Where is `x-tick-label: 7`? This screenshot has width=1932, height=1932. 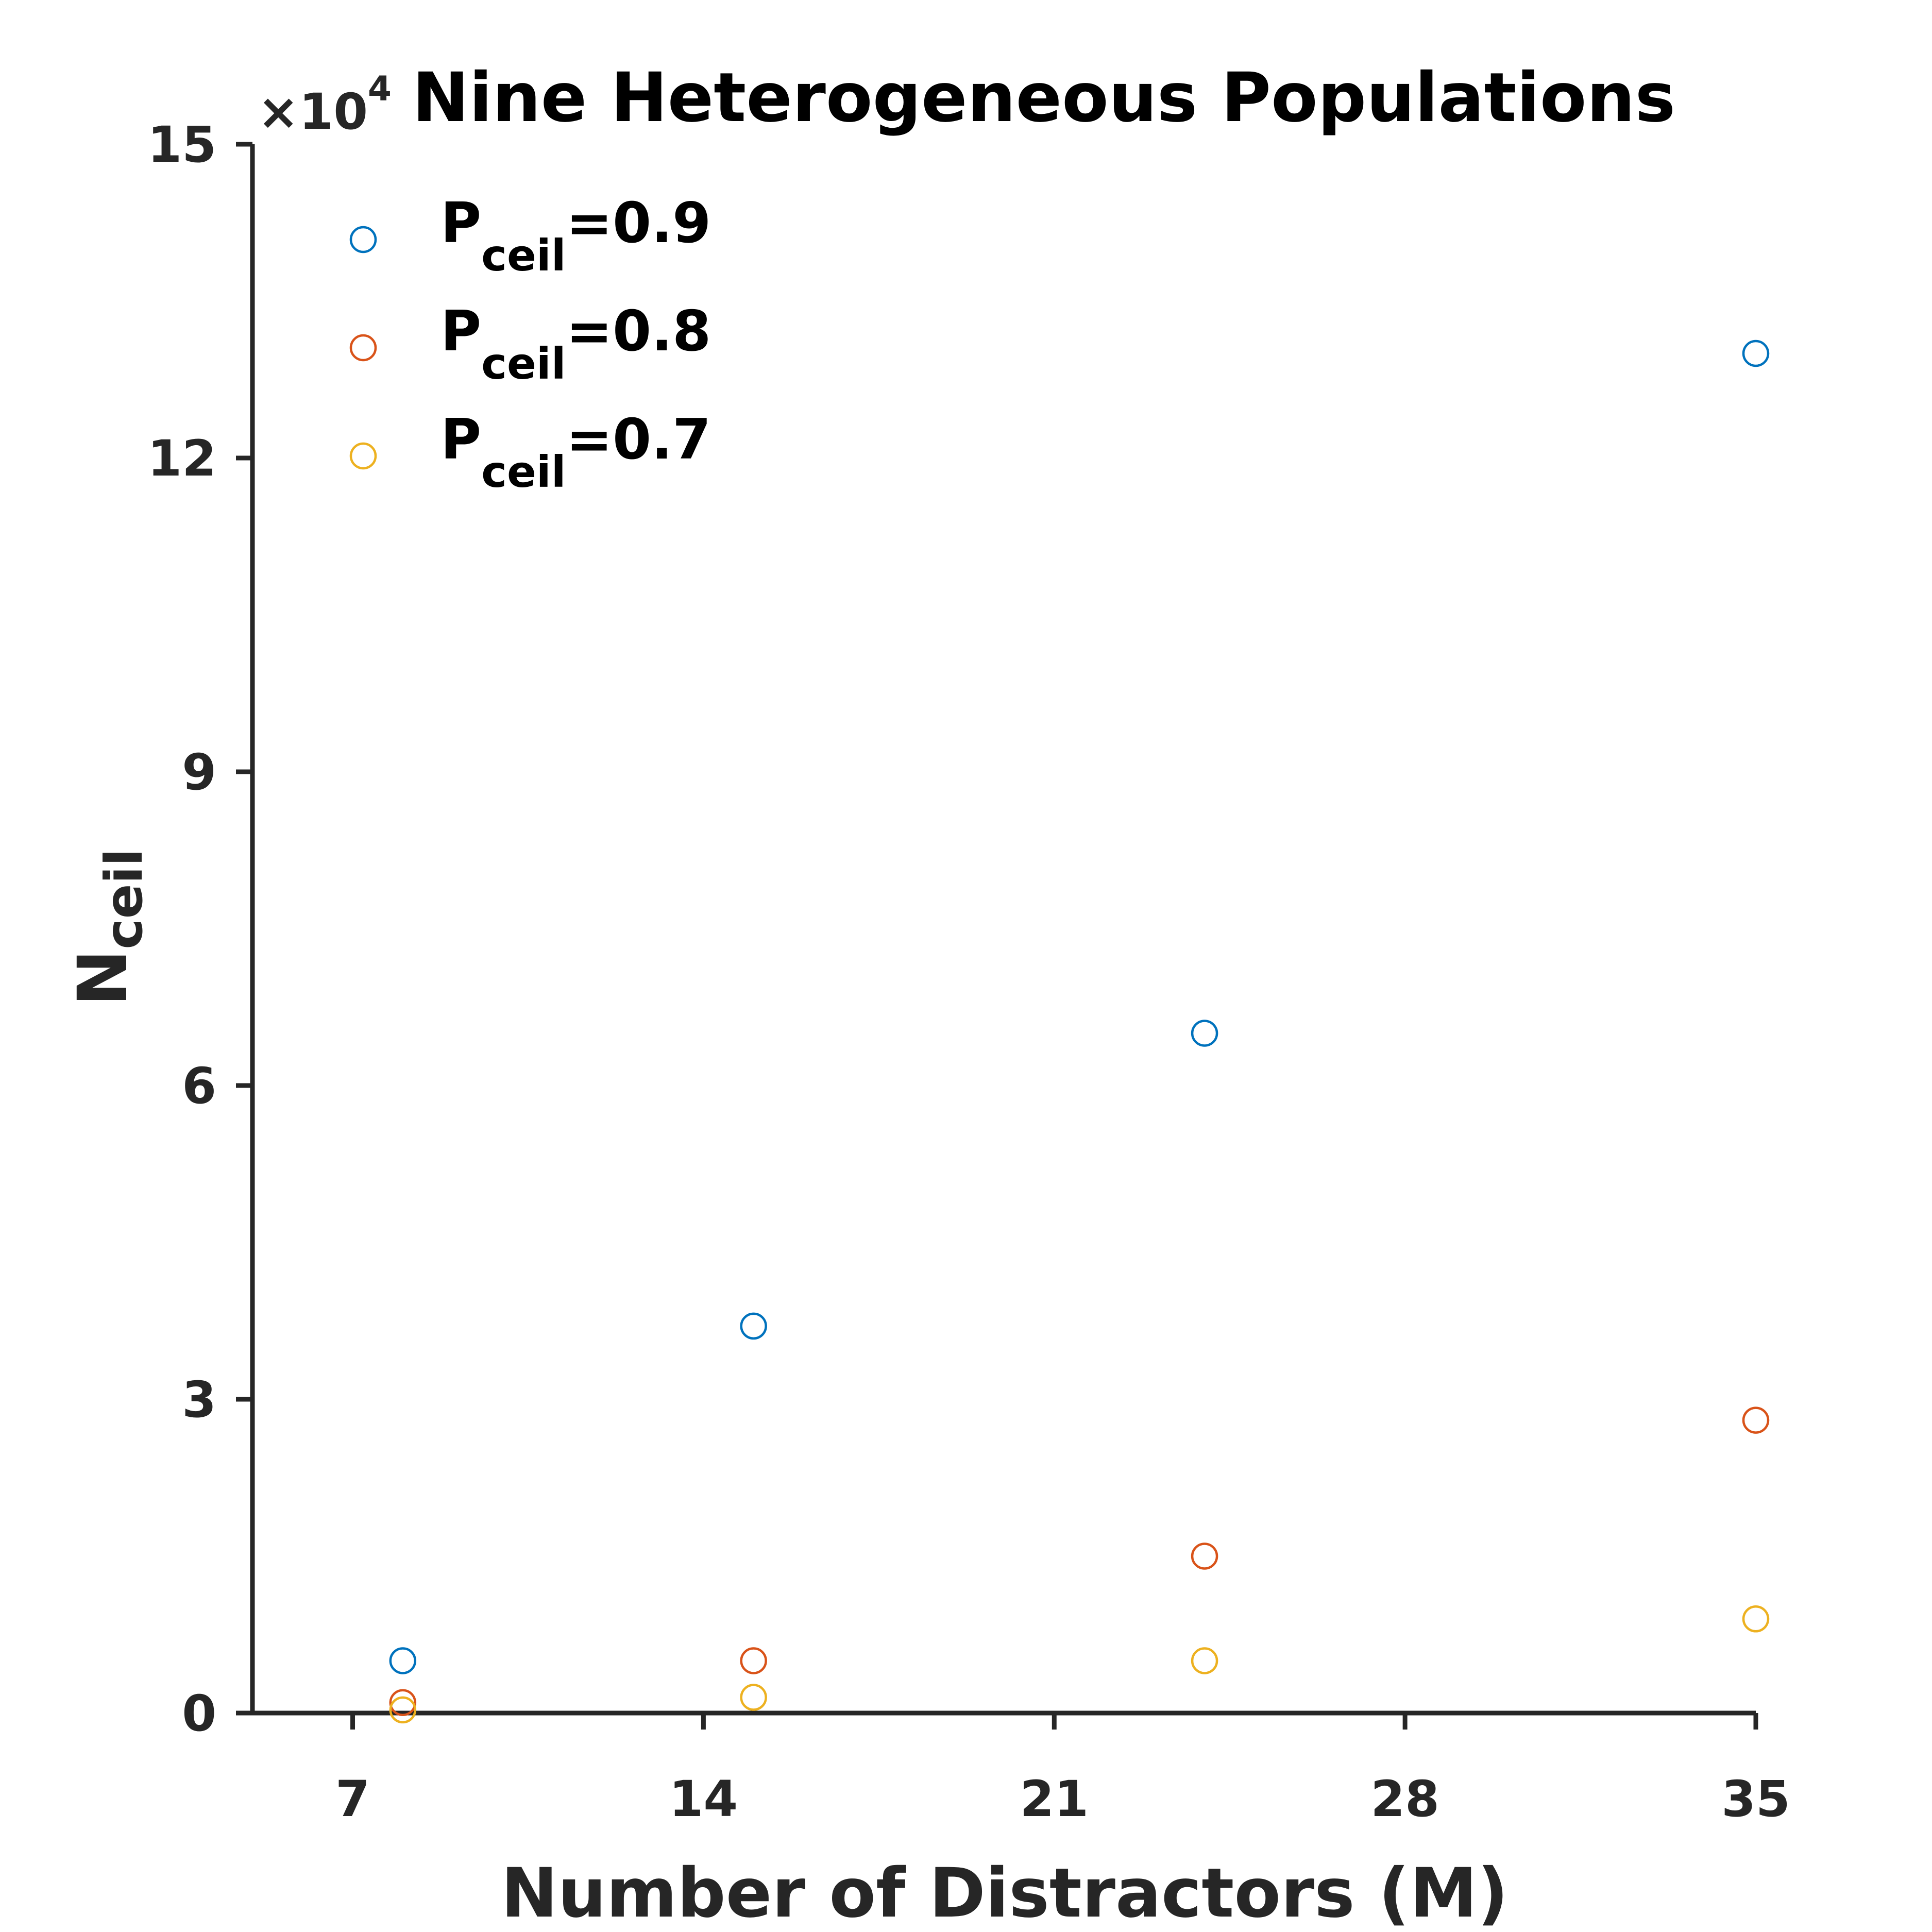 x-tick-label: 7 is located at coordinates (352, 1799).